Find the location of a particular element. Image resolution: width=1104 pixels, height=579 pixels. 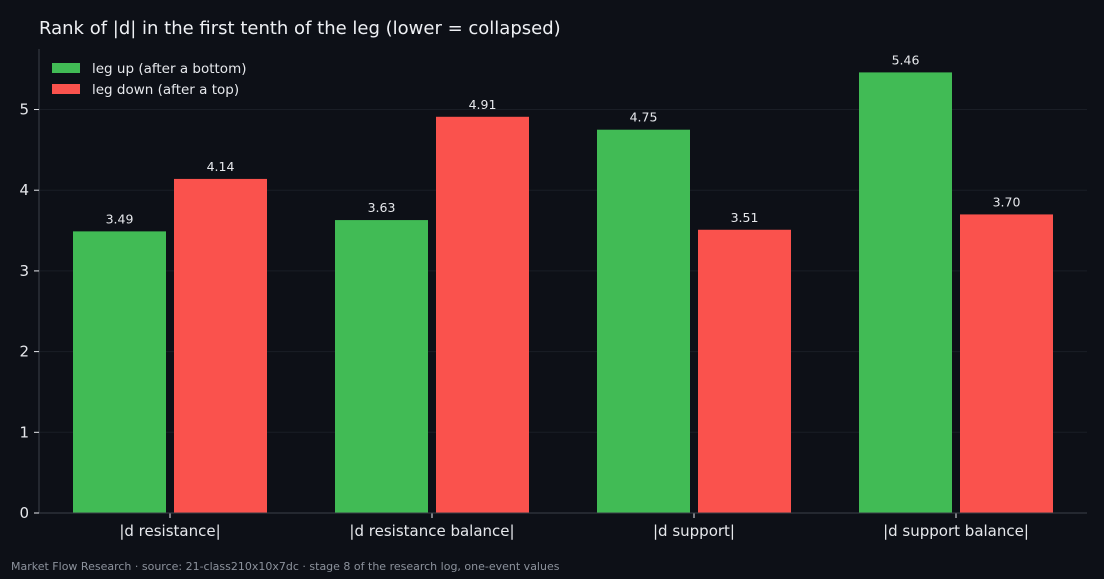

x-tick-label: |d support balance| is located at coordinates (956, 531).